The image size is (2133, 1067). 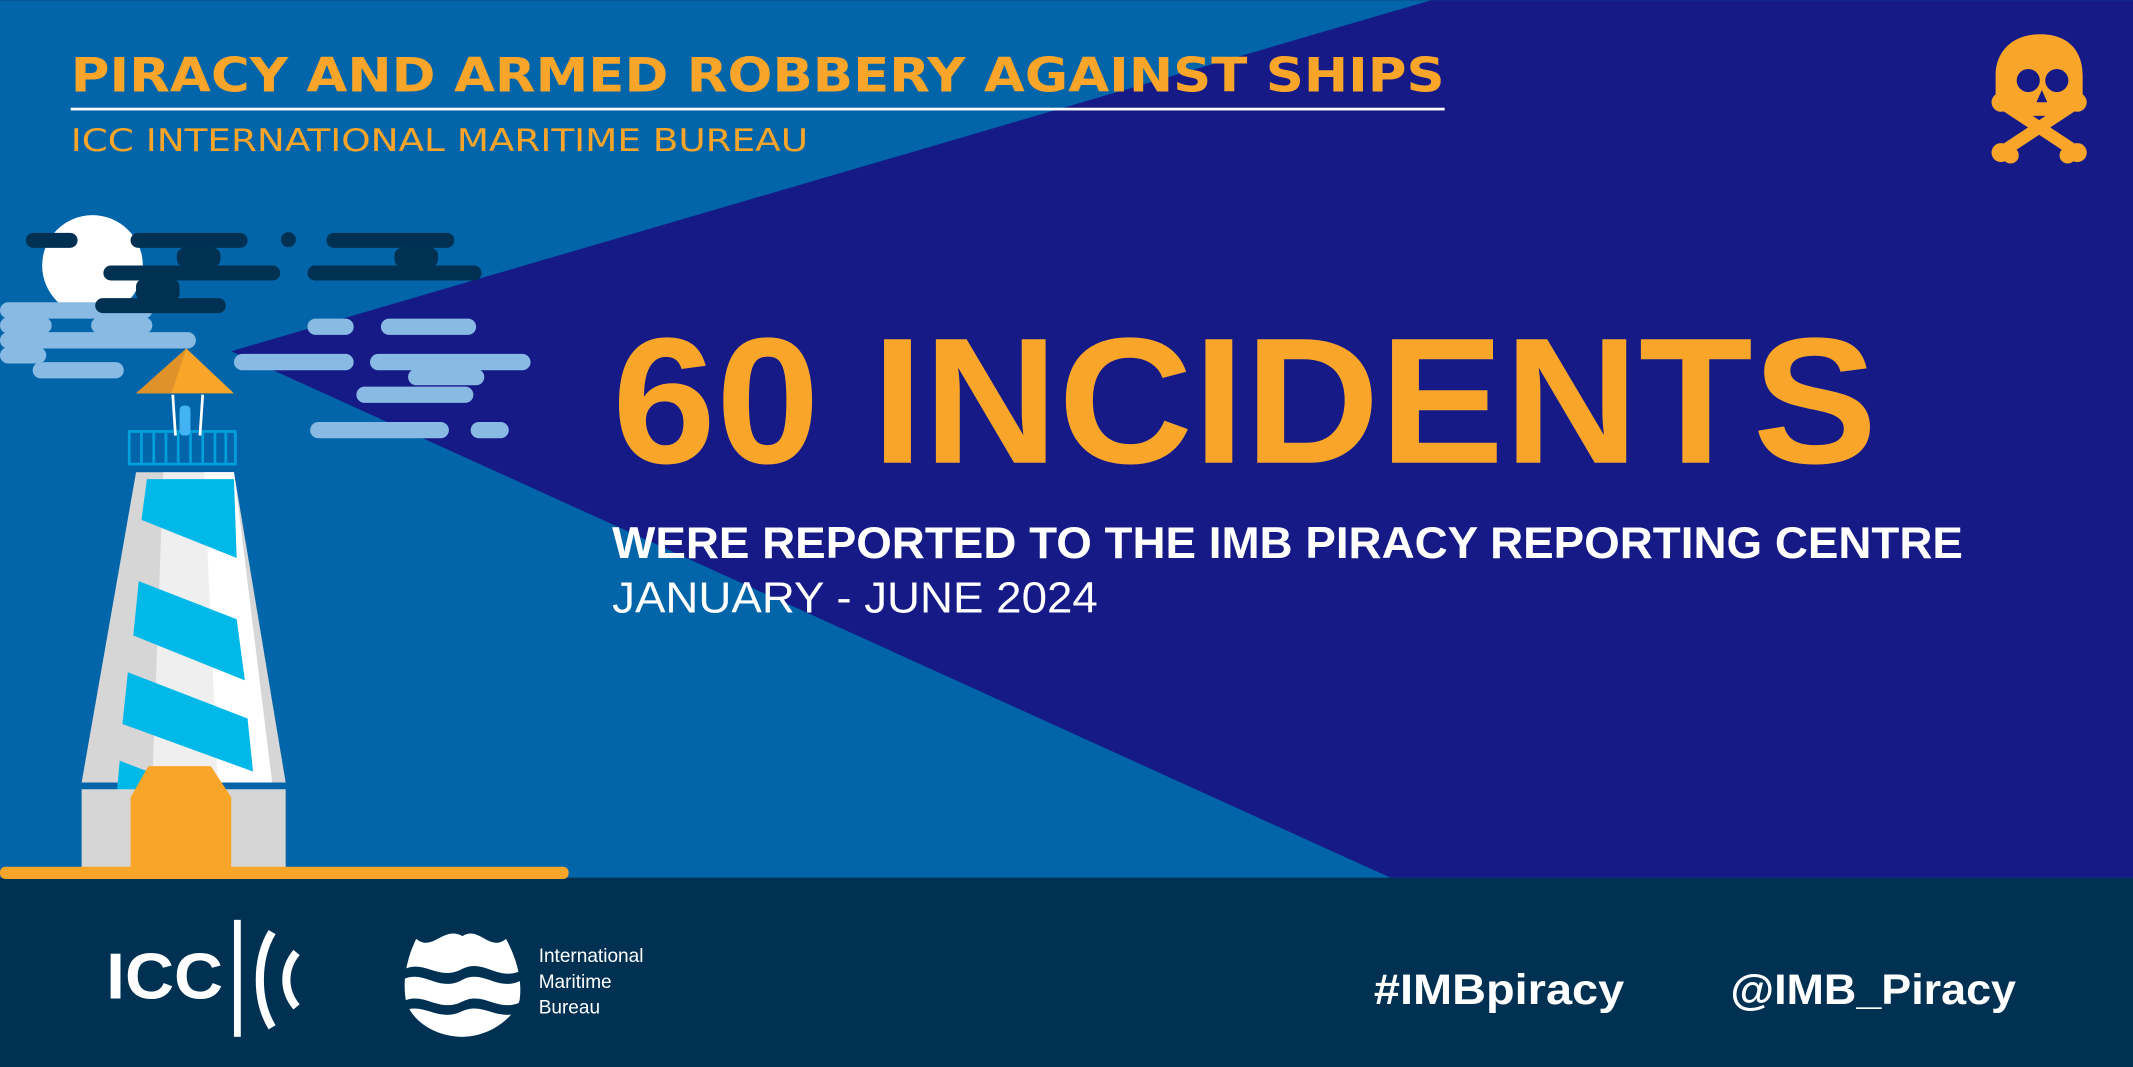 What do you see at coordinates (569, 1008) in the screenshot?
I see `svg-text: Bureau` at bounding box center [569, 1008].